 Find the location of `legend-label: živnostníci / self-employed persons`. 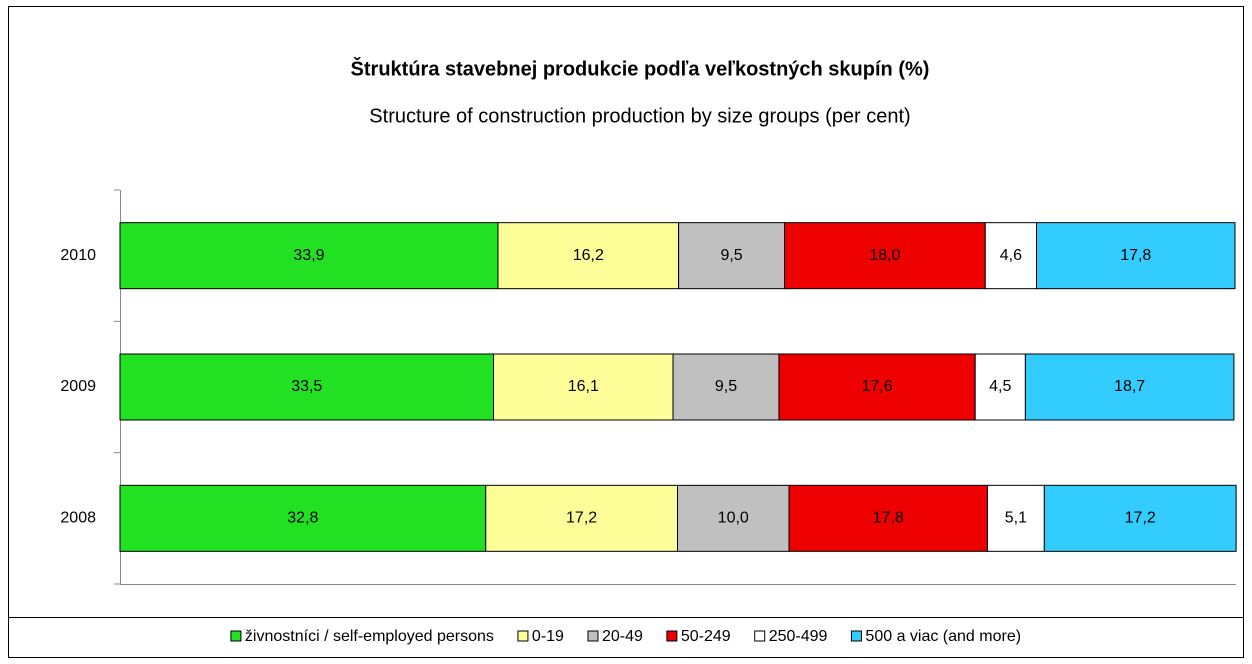

legend-label: živnostníci / self-employed persons is located at coordinates (369, 636).